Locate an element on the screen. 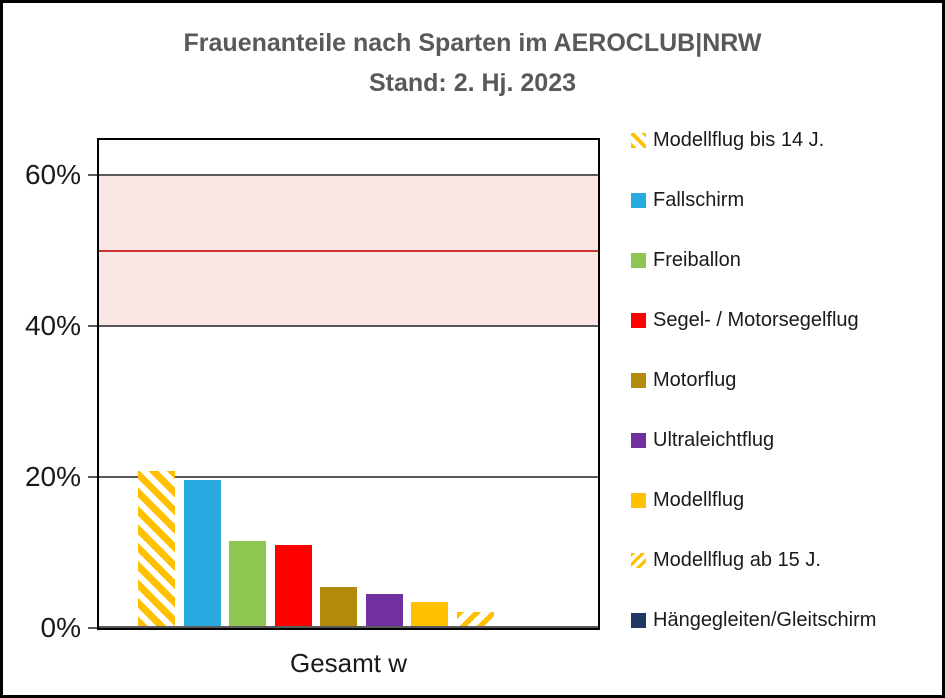  y-tick-label-20: 20% is located at coordinates (52, 477).